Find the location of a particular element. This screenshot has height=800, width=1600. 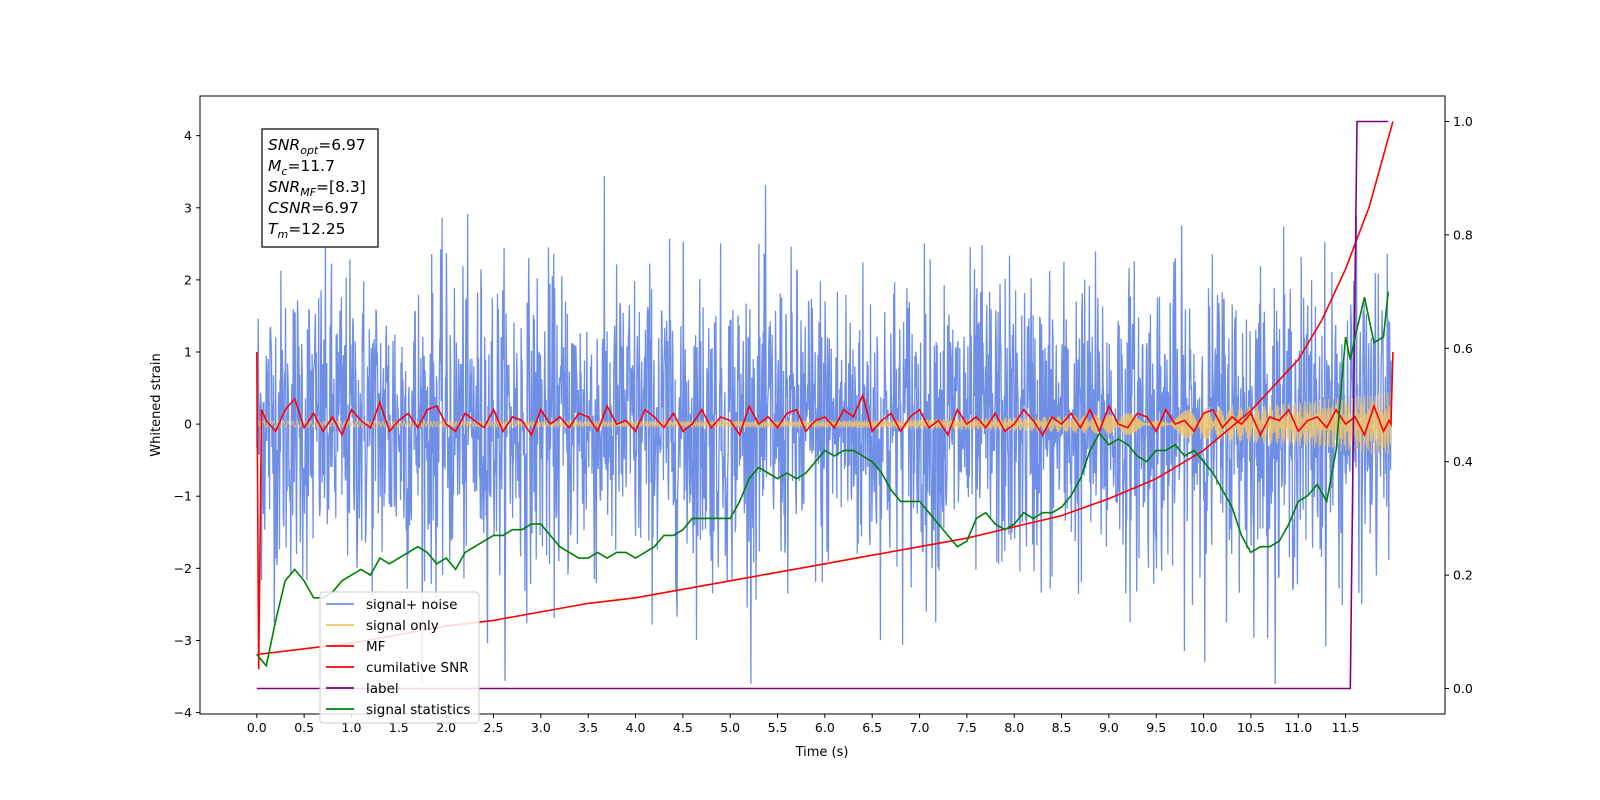

legend-entry-label: cumilative SNR is located at coordinates (417, 668).